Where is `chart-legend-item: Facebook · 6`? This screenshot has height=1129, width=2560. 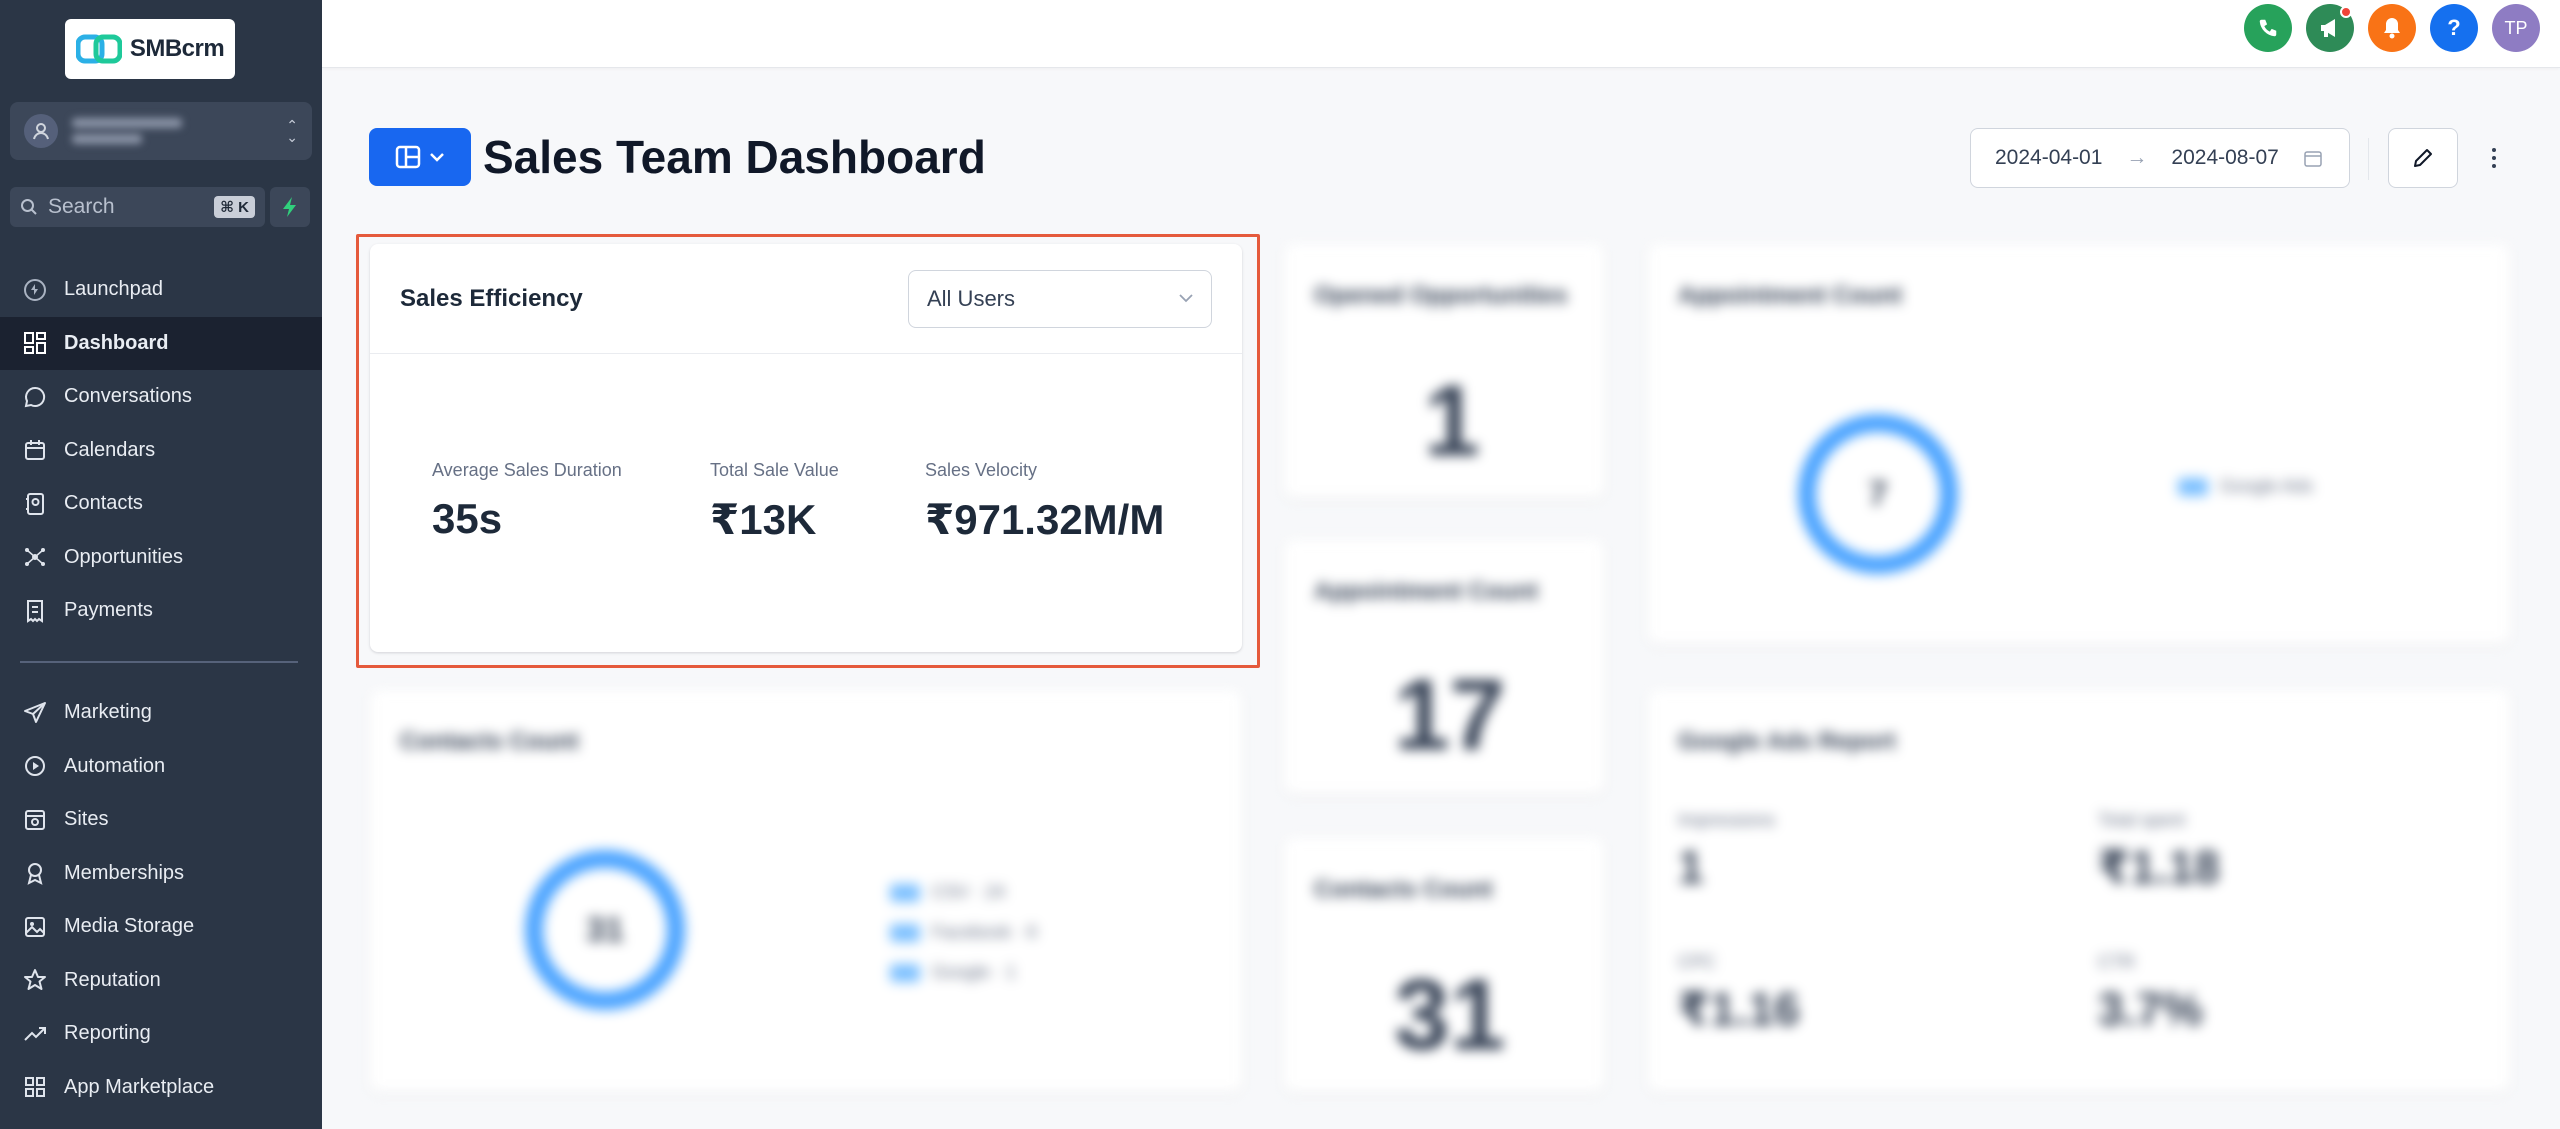
chart-legend-item: Facebook · 6 is located at coordinates (963, 932).